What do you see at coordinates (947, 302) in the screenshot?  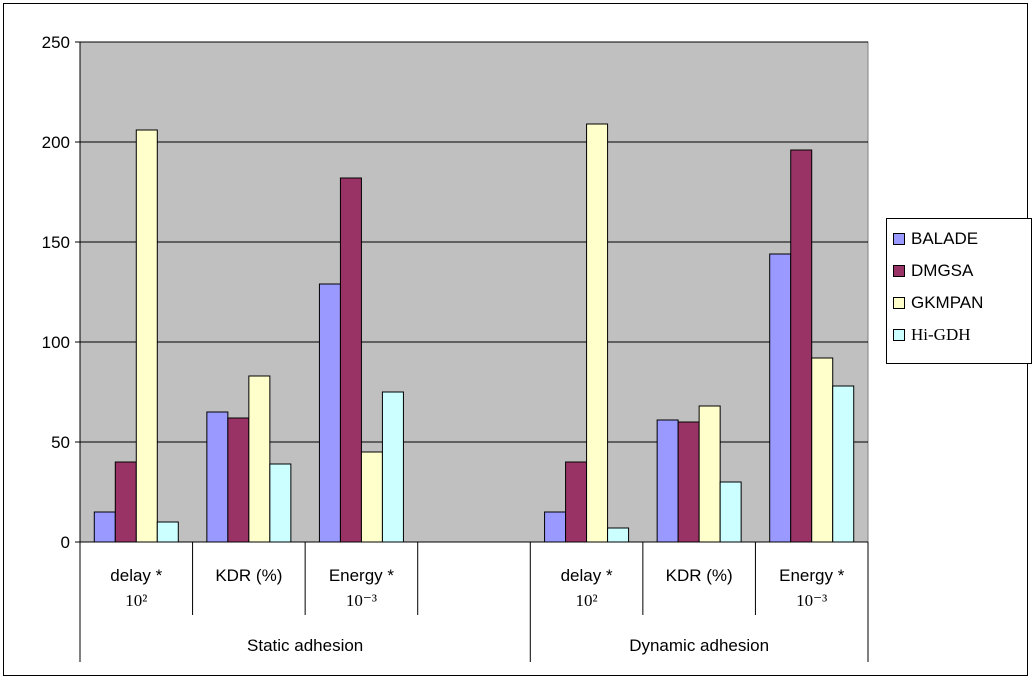 I see `legend-label: GKMPAN` at bounding box center [947, 302].